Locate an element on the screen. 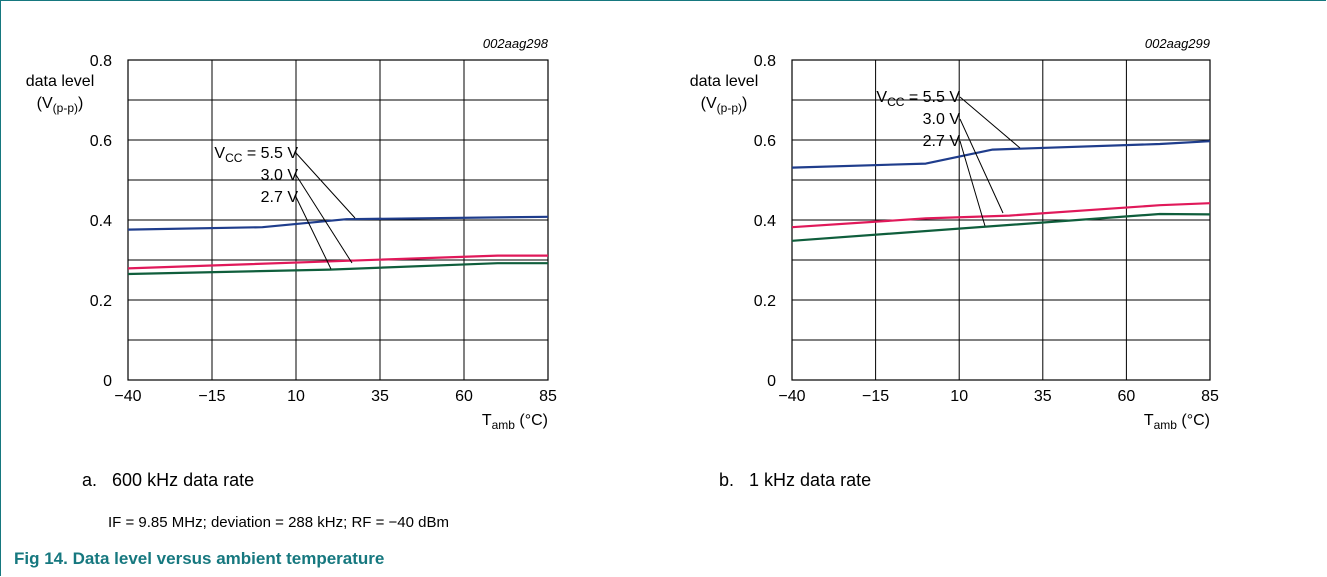  caption-b: b. 1 kHz data rate is located at coordinates (795, 480).